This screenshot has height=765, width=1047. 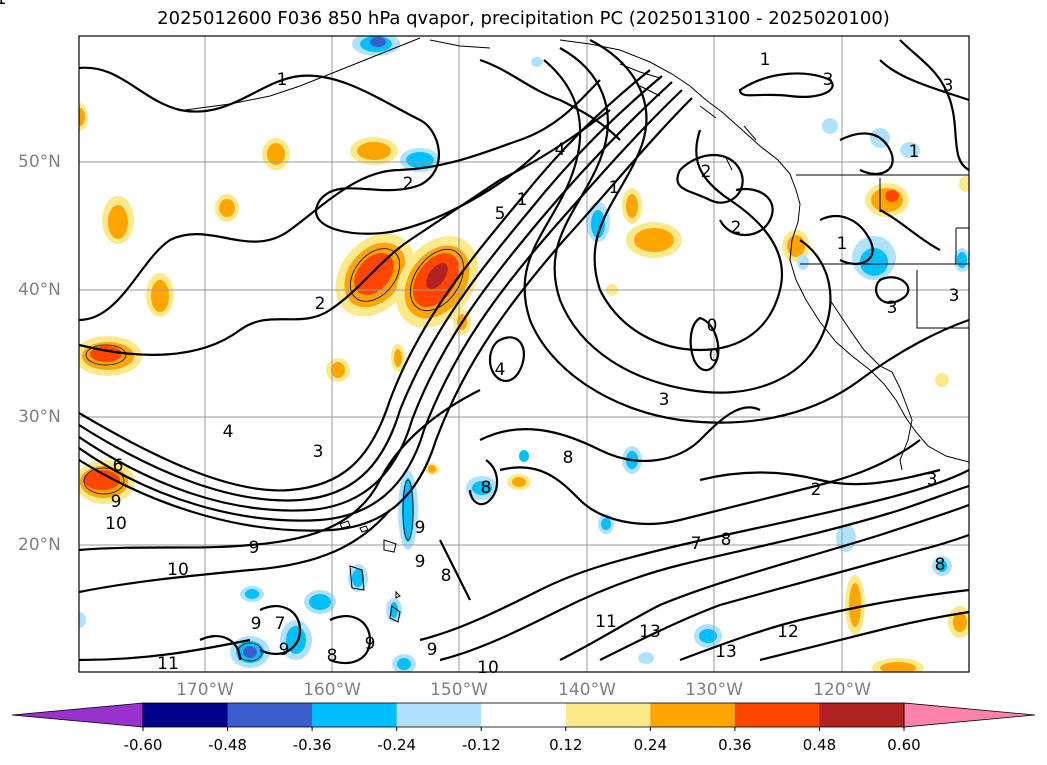 What do you see at coordinates (566, 745) in the screenshot?
I see `colorbar-tick-label: 0.12` at bounding box center [566, 745].